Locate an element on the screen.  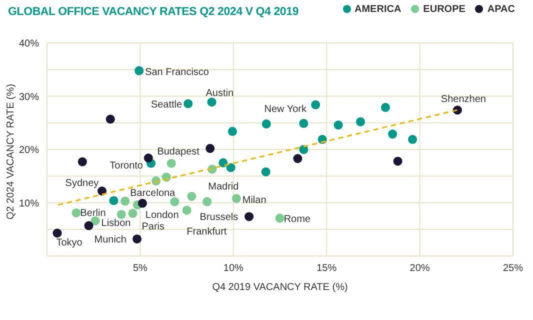
y-tick-label: 40% is located at coordinates (29, 44).